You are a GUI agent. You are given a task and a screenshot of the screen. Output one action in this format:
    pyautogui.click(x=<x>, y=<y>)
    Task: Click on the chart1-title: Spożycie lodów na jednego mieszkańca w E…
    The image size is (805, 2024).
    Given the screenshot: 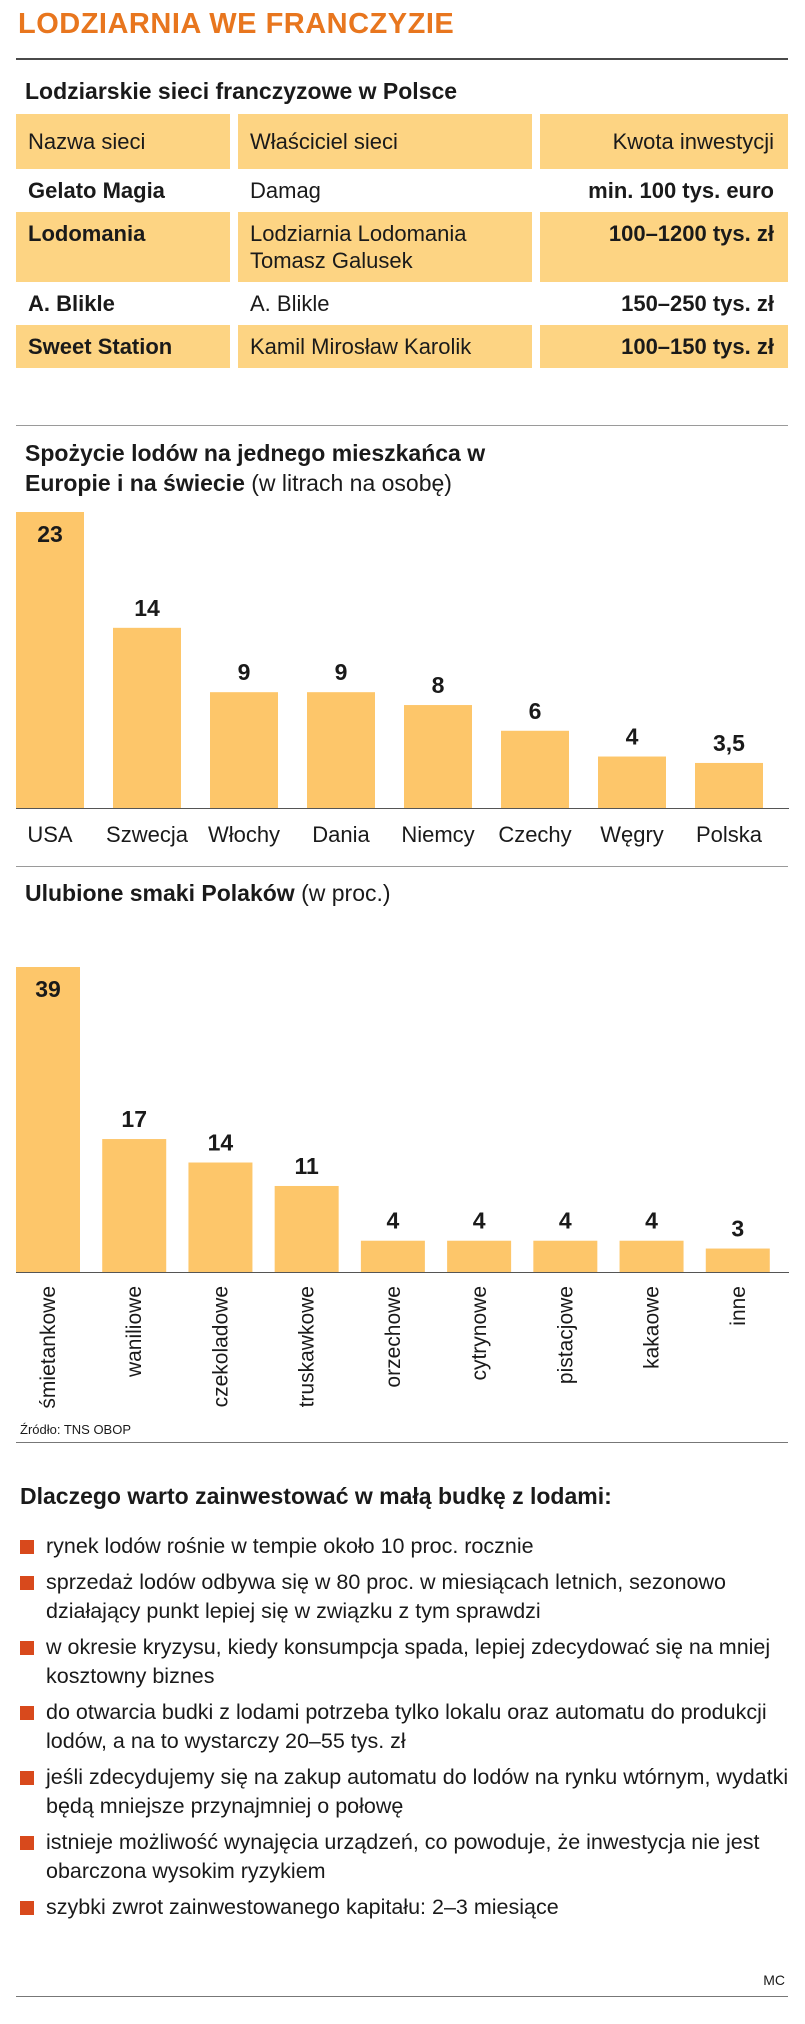 What is the action you would take?
    pyautogui.click(x=285, y=468)
    